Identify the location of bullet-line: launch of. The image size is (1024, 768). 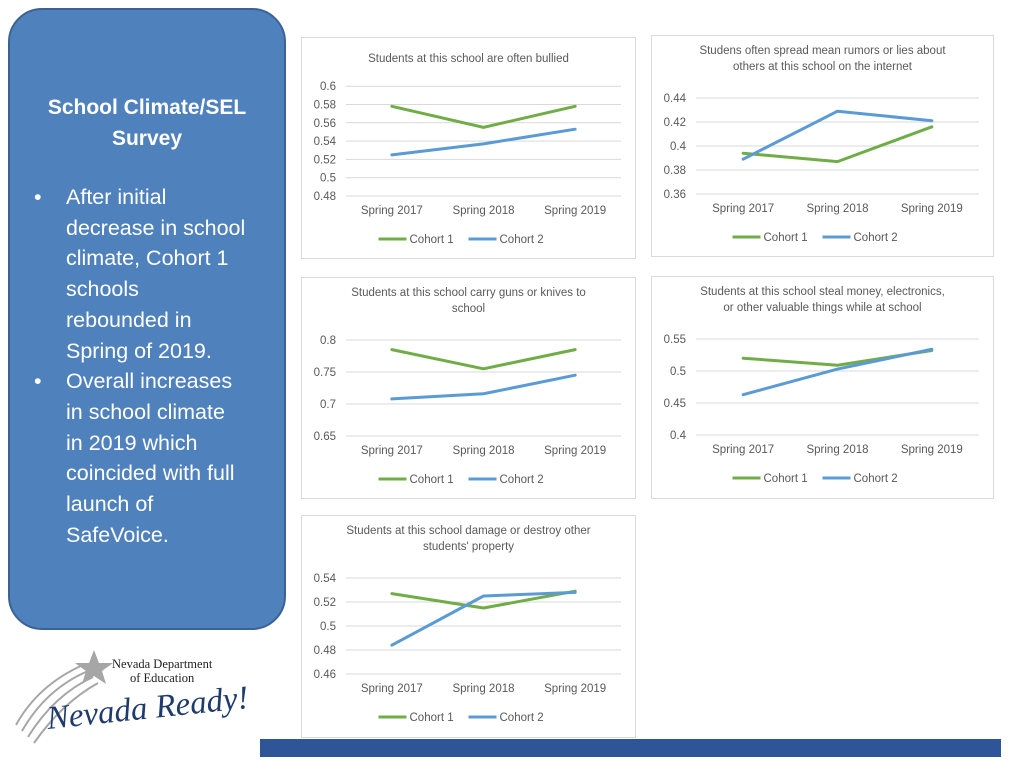
(110, 504).